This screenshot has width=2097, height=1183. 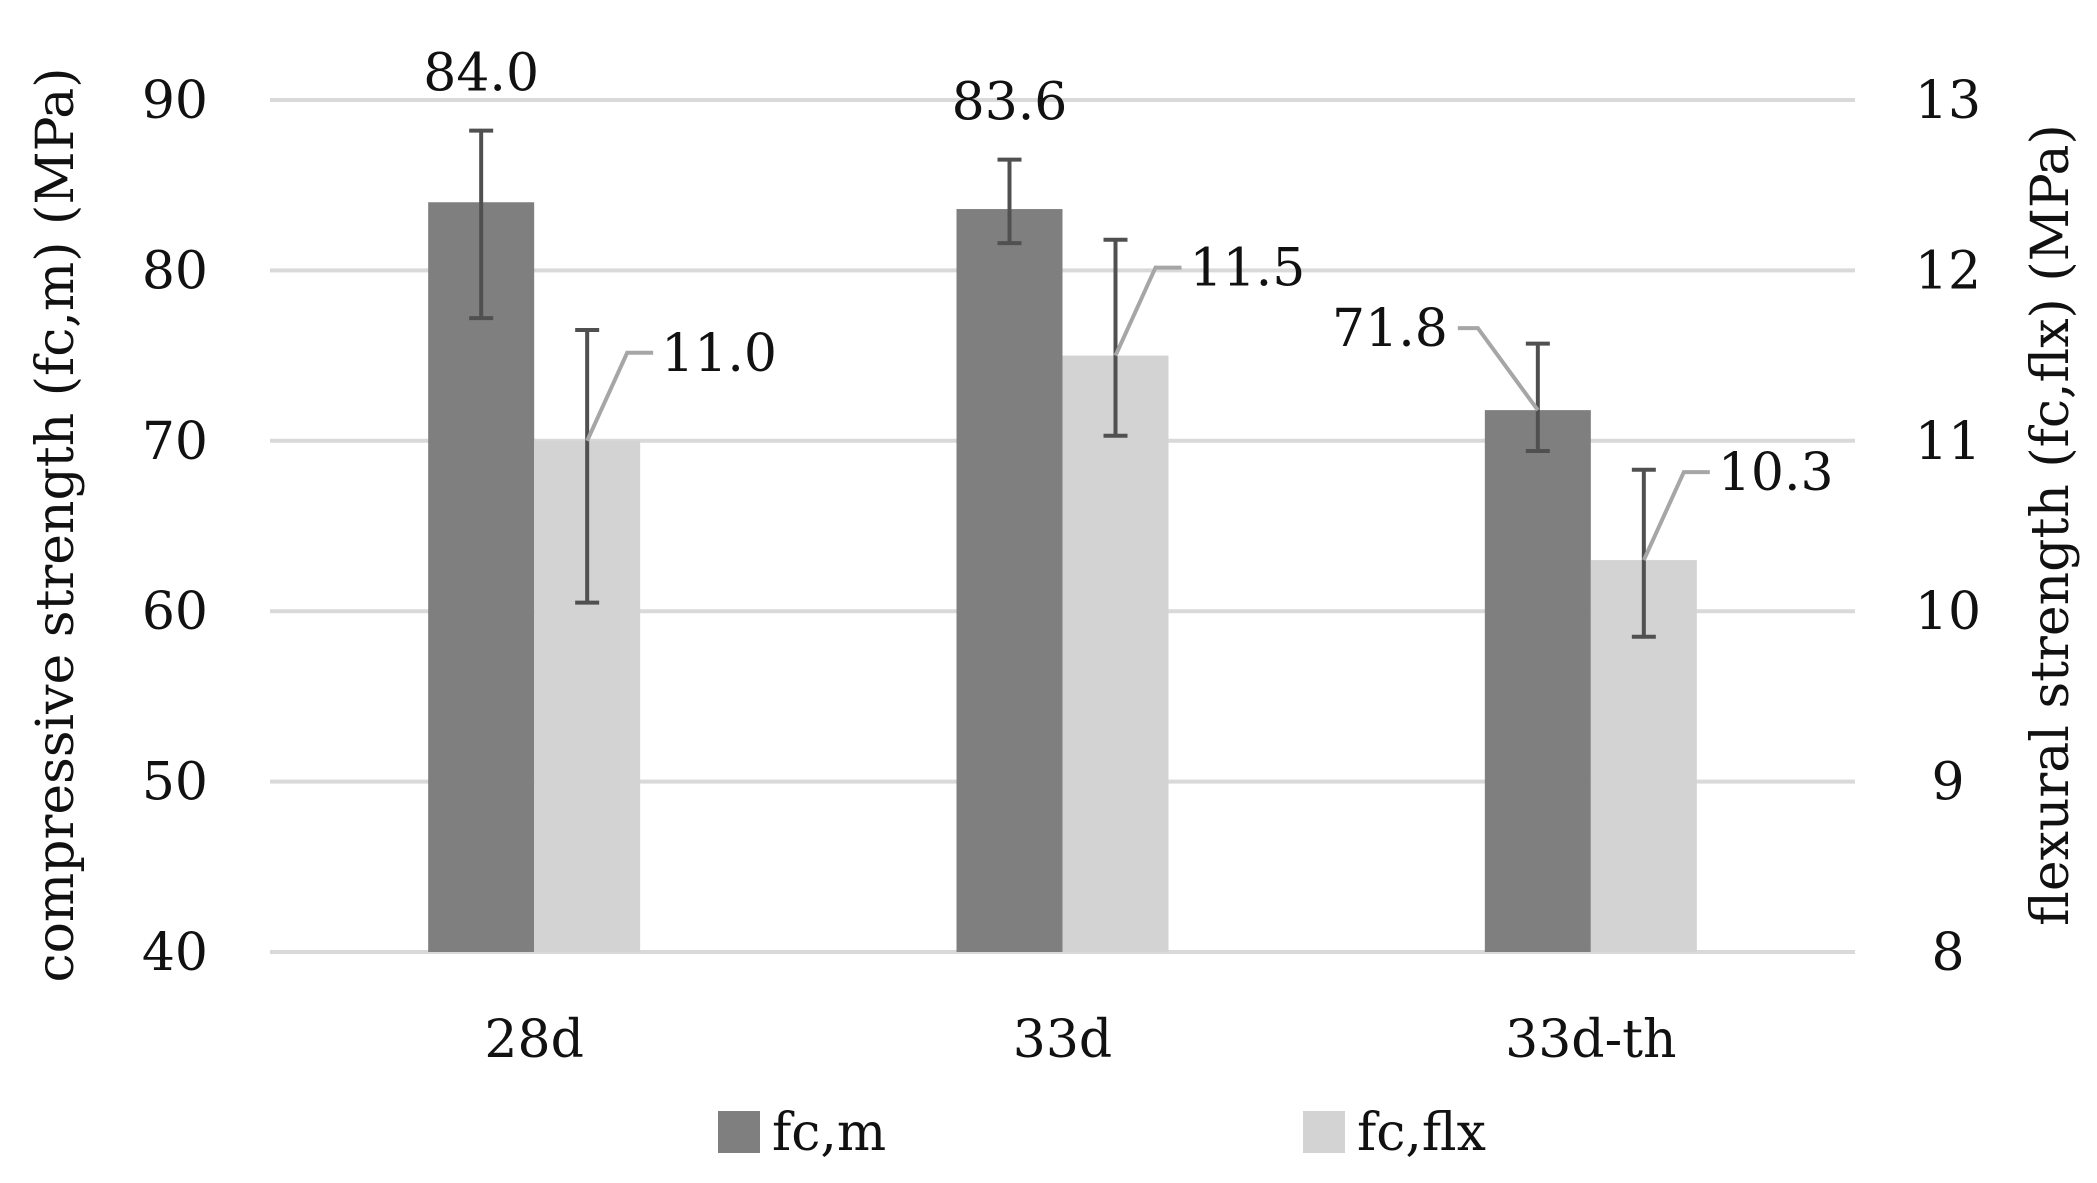 What do you see at coordinates (175, 612) in the screenshot?
I see `y-tick-label: 60` at bounding box center [175, 612].